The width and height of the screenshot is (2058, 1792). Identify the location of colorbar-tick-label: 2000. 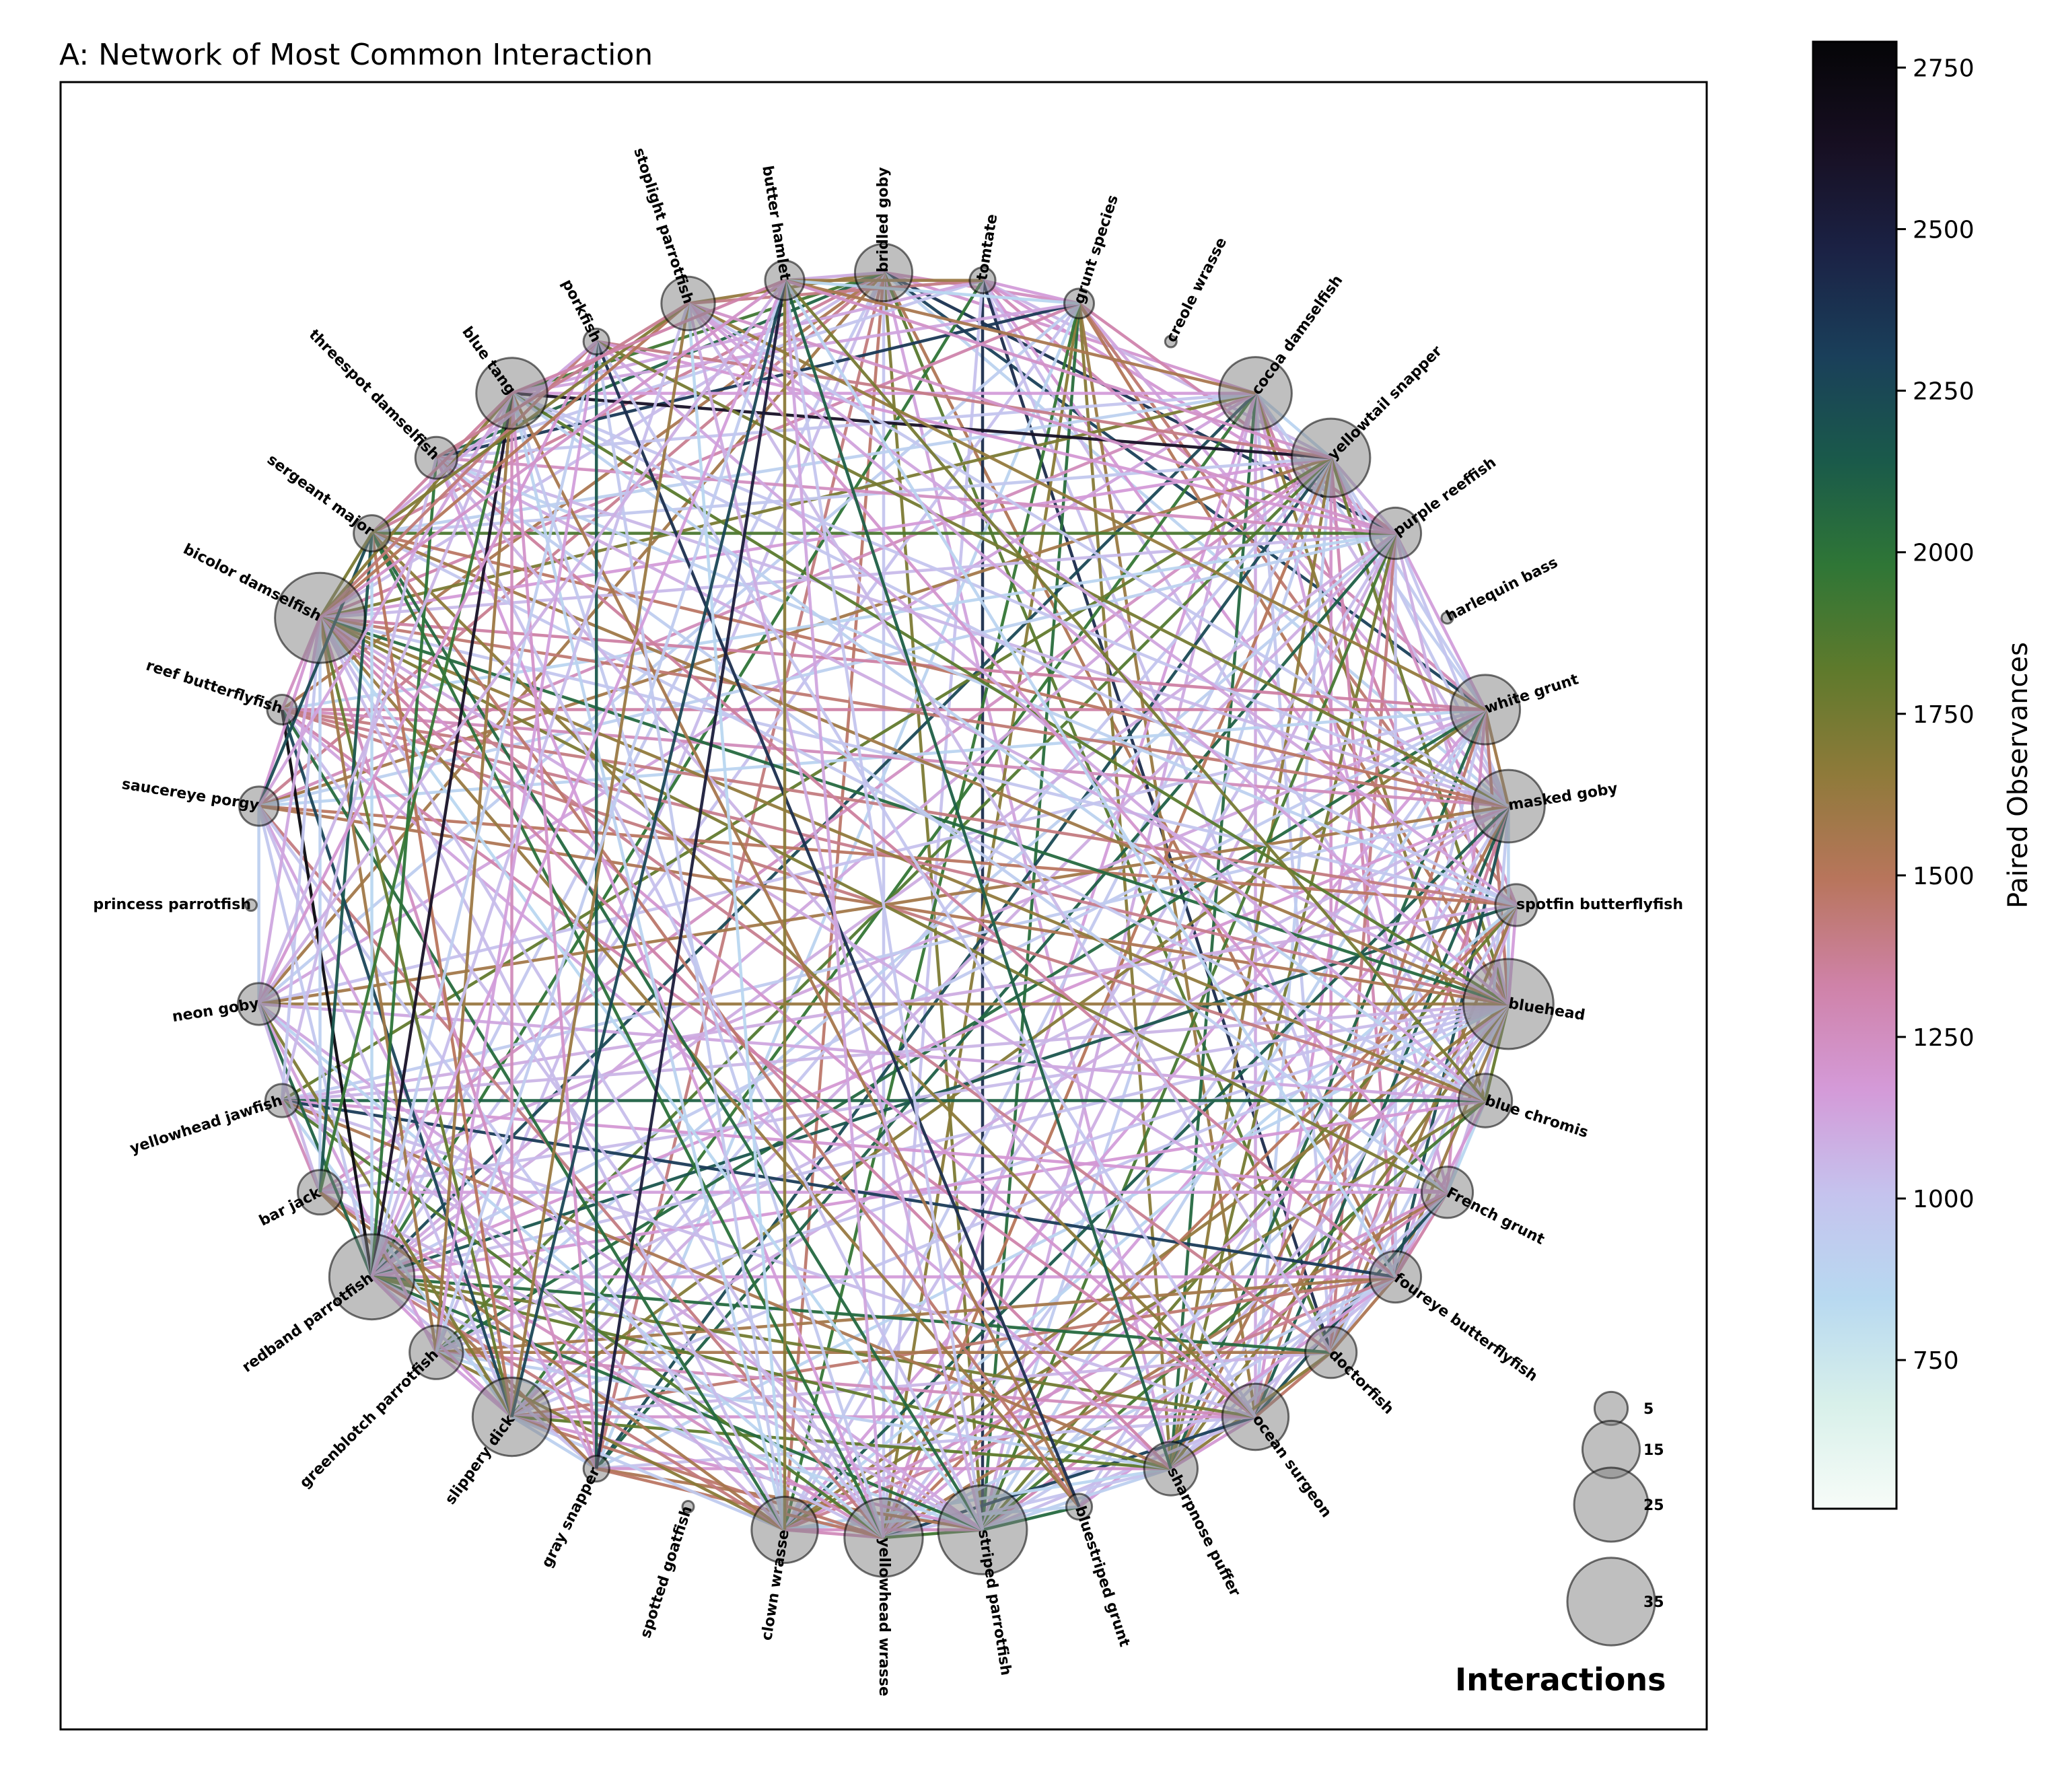
(1944, 553).